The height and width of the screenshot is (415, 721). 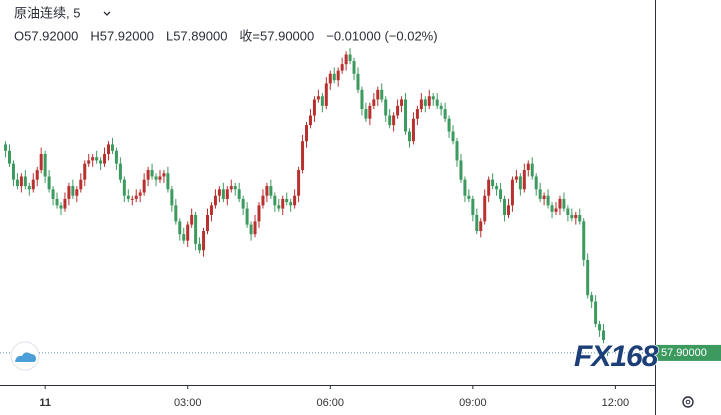 What do you see at coordinates (107, 13) in the screenshot?
I see `symbol-dropdown-icon` at bounding box center [107, 13].